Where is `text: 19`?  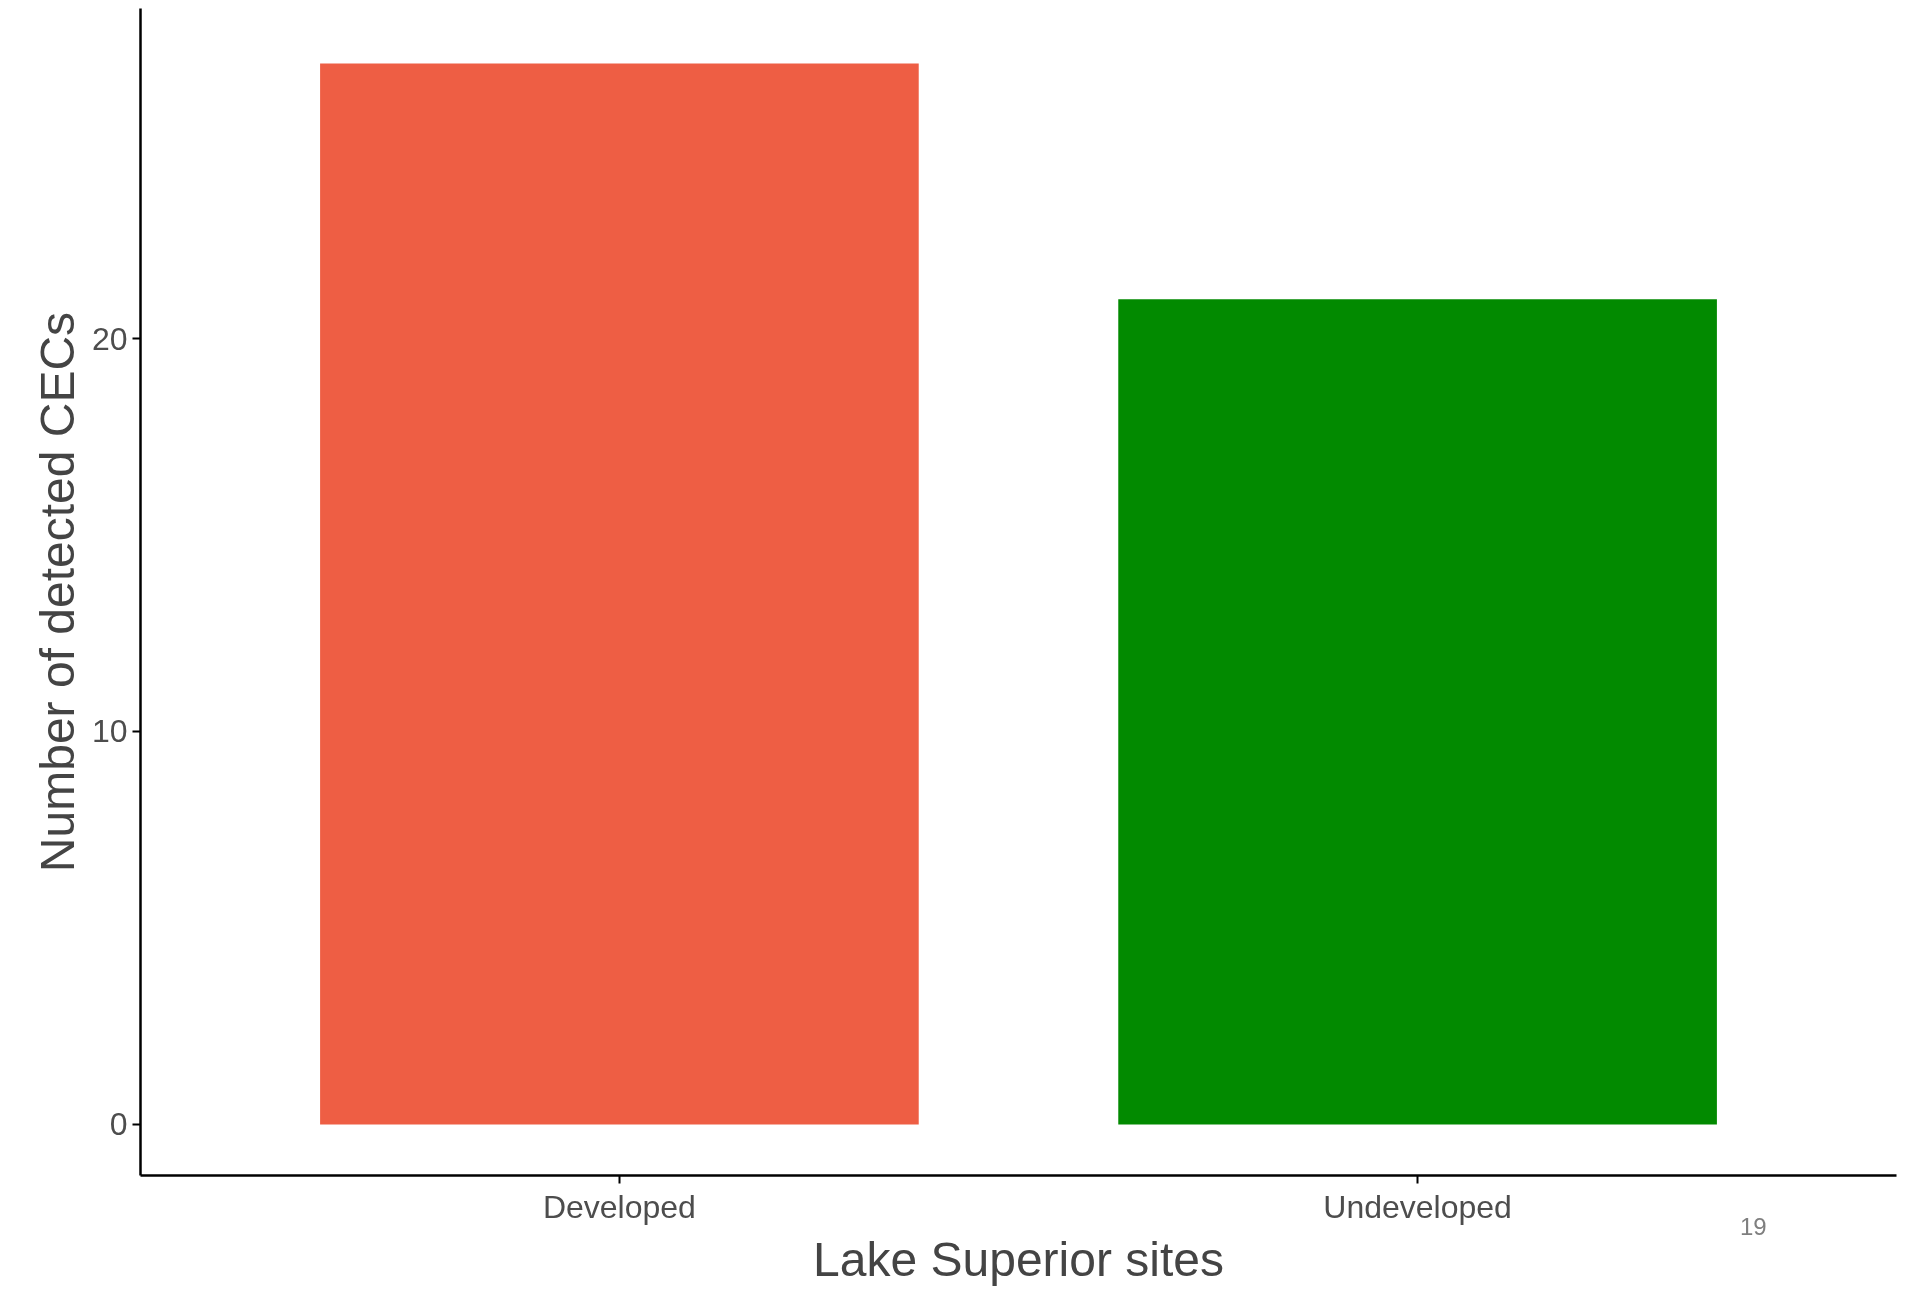
text: 19 is located at coordinates (1753, 1227).